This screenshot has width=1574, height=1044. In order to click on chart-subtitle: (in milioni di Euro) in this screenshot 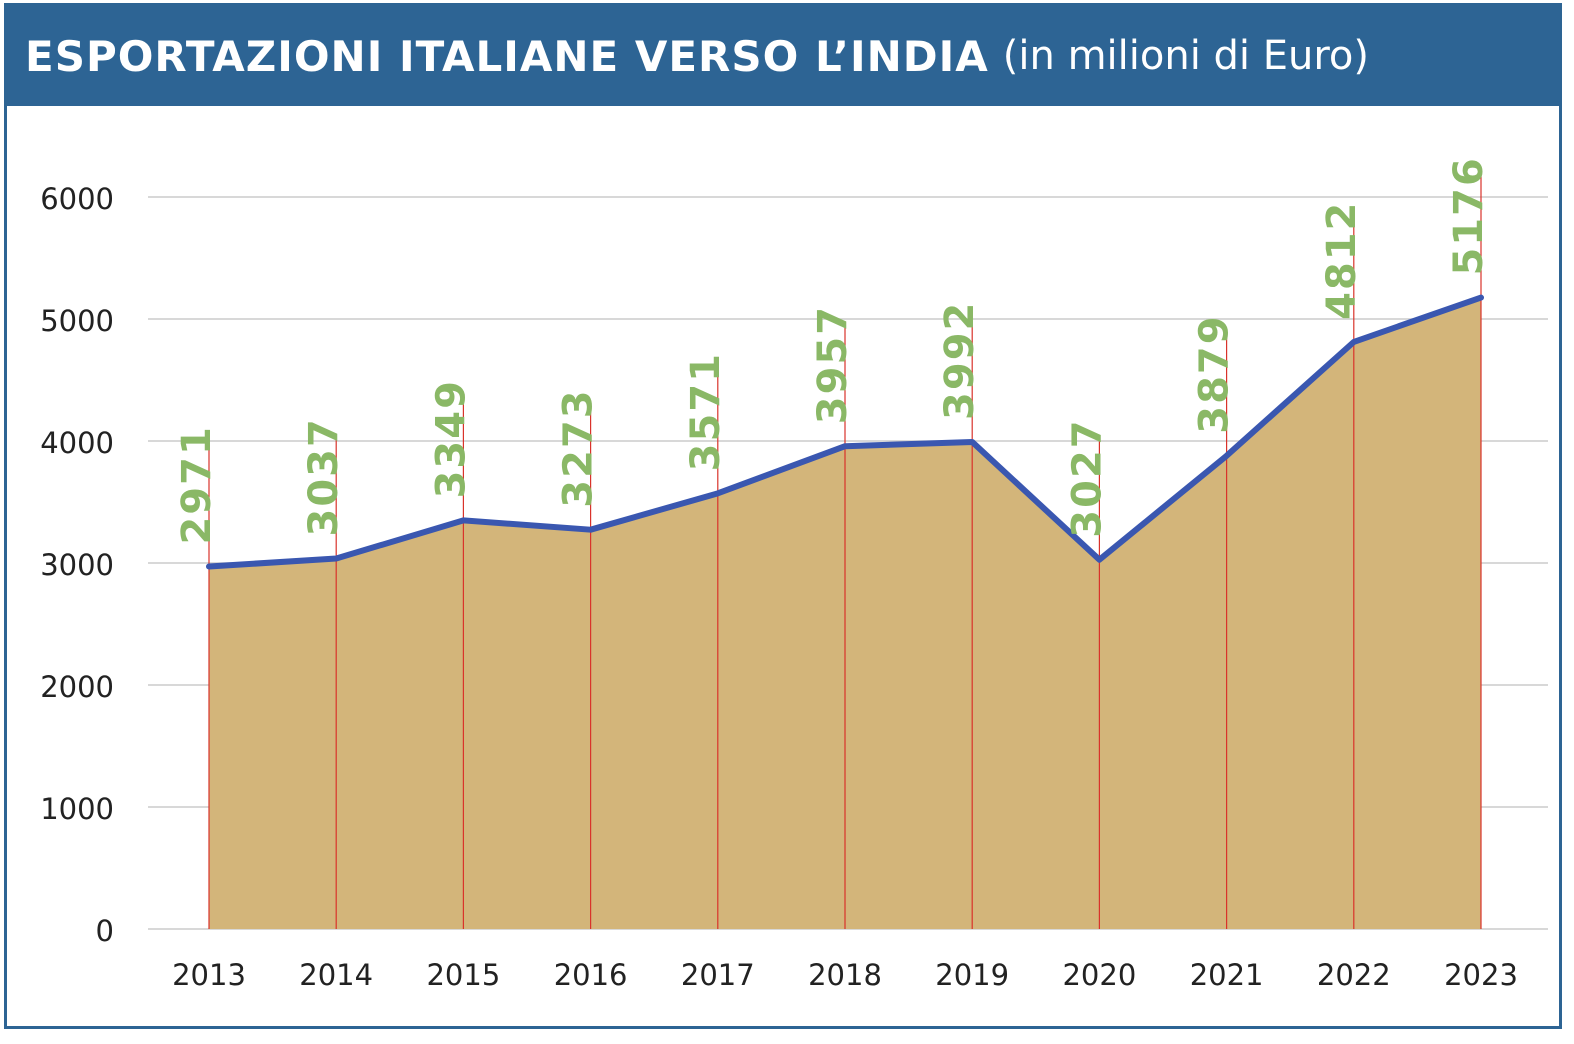, I will do `click(1186, 56)`.